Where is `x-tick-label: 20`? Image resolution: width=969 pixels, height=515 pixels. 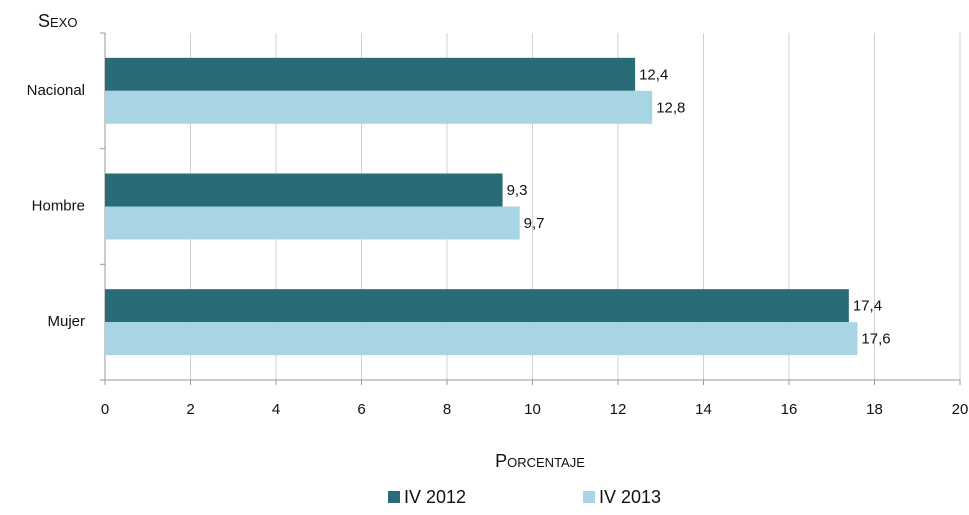
x-tick-label: 20 is located at coordinates (960, 409).